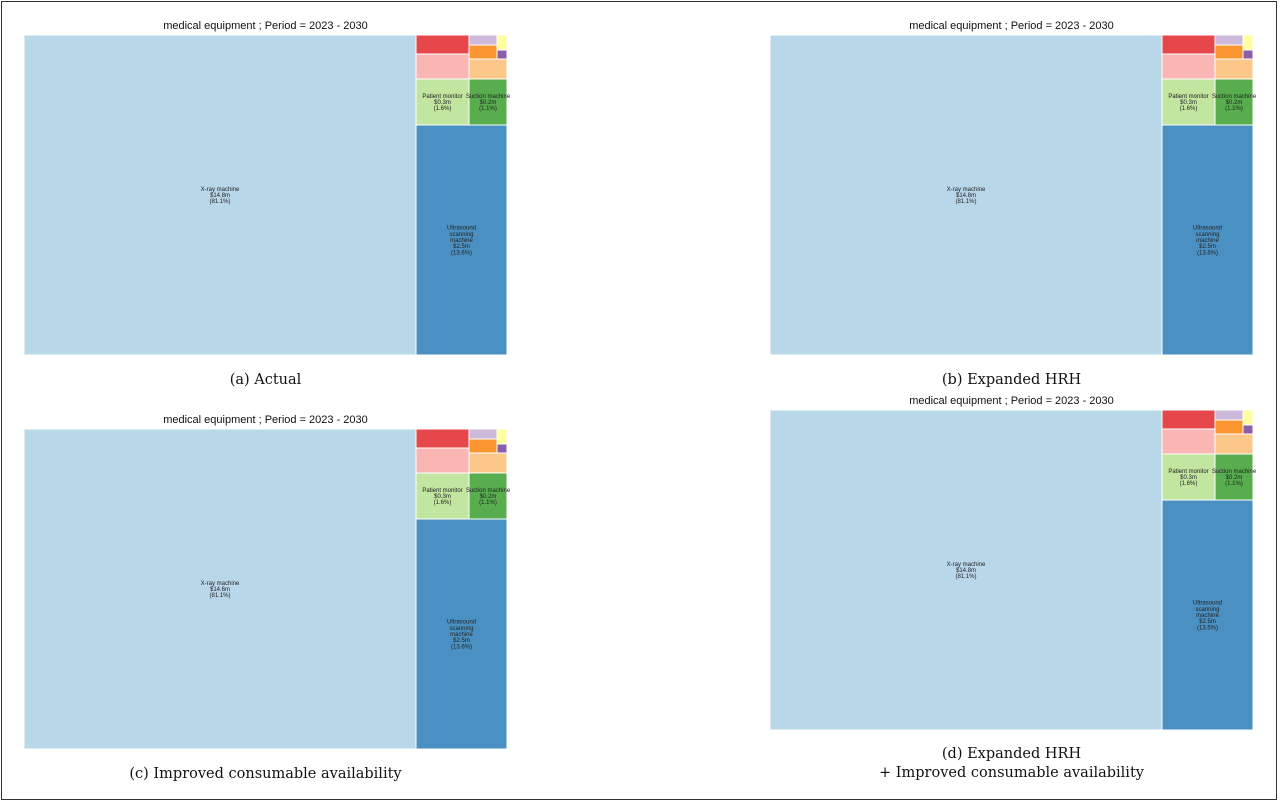 The image size is (1280, 803). I want to click on tile-label: X-ray machine $14.6m (81.1%), so click(220, 590).